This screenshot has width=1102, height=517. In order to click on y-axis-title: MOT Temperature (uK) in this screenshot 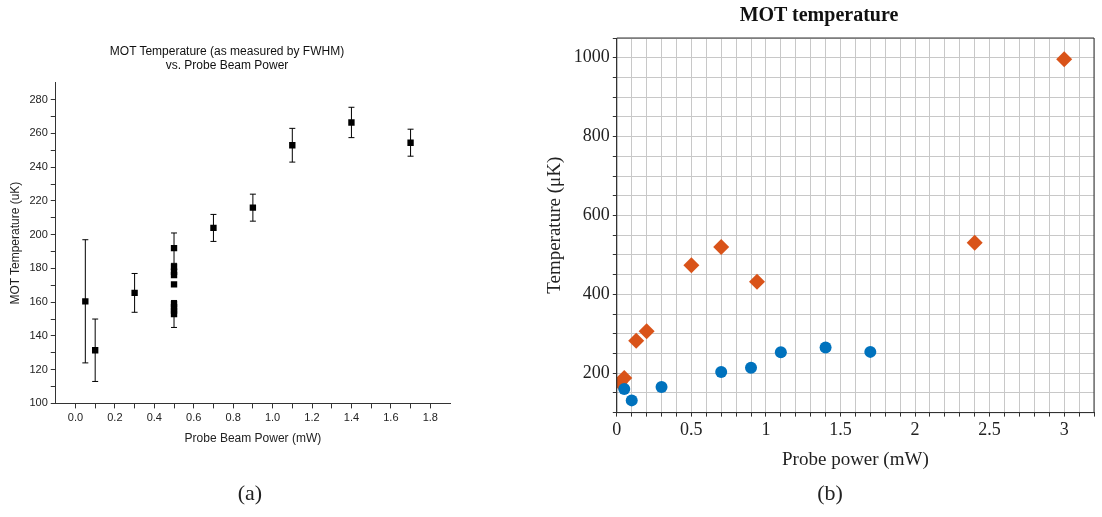, I will do `click(14, 243)`.